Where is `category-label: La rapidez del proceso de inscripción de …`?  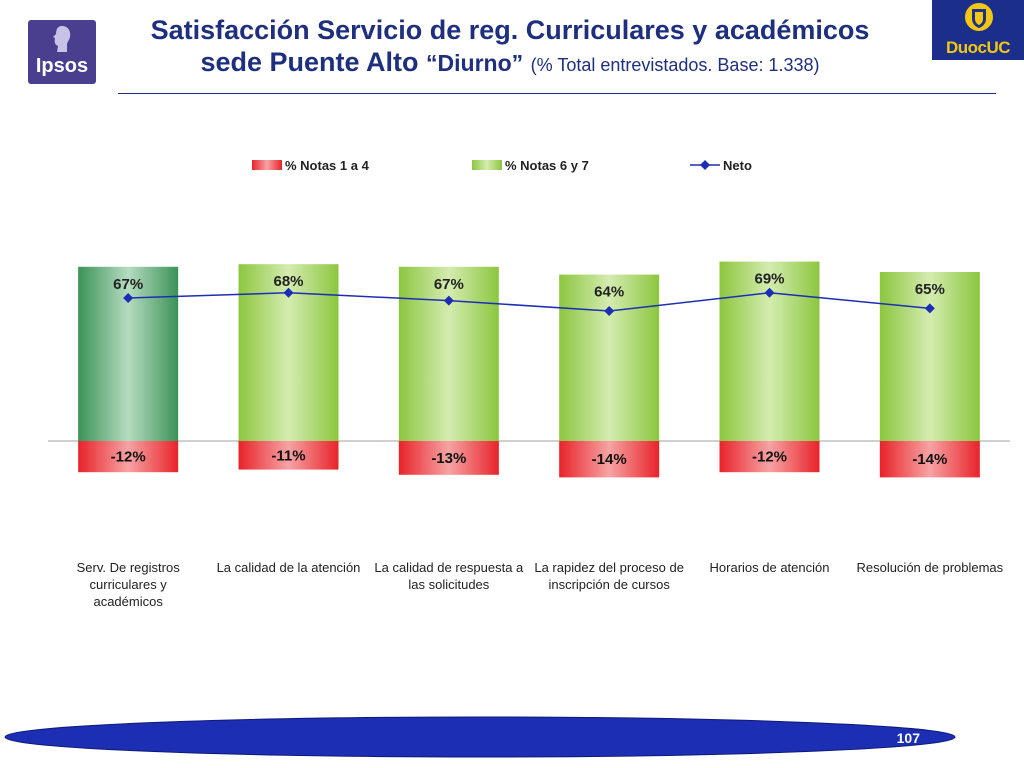 category-label: La rapidez del proceso de inscripción de … is located at coordinates (609, 576).